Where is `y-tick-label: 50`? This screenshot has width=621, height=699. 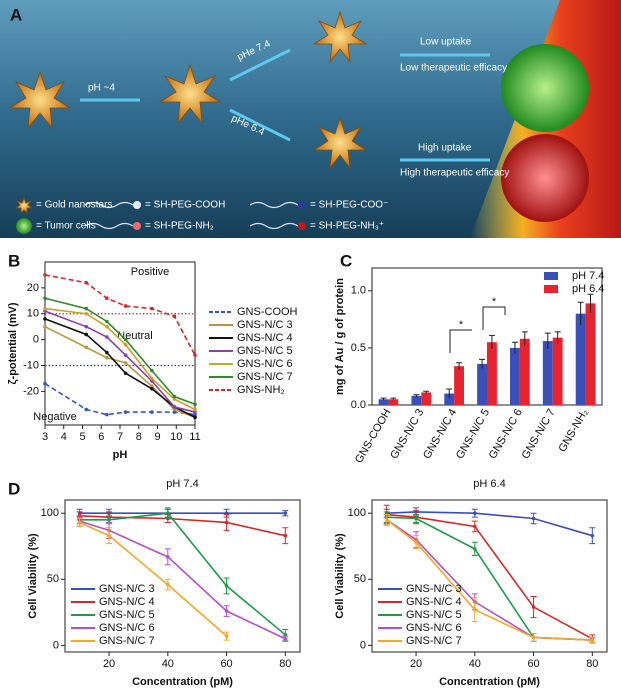 y-tick-label: 50 is located at coordinates (53, 579).